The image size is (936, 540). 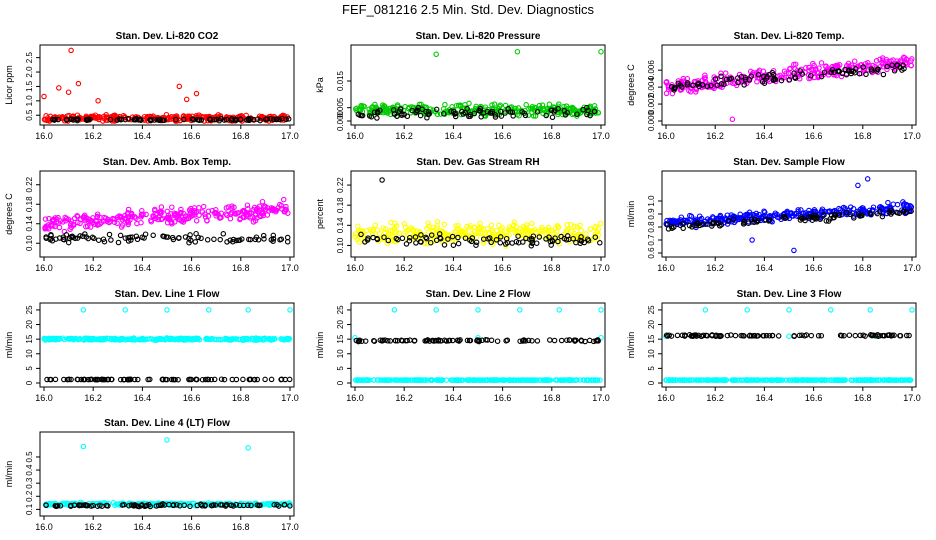 I want to click on y-tick-label: 0.18, so click(x=340, y=205).